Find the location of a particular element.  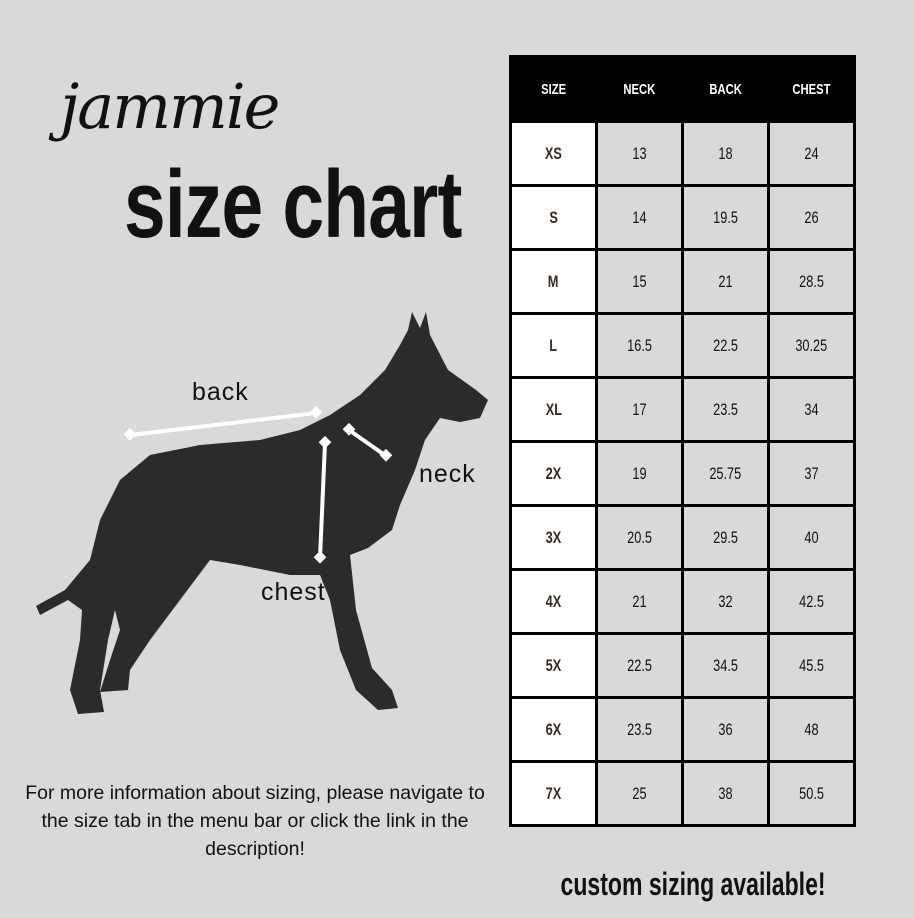

cell-text: 34.5 is located at coordinates (725, 665).